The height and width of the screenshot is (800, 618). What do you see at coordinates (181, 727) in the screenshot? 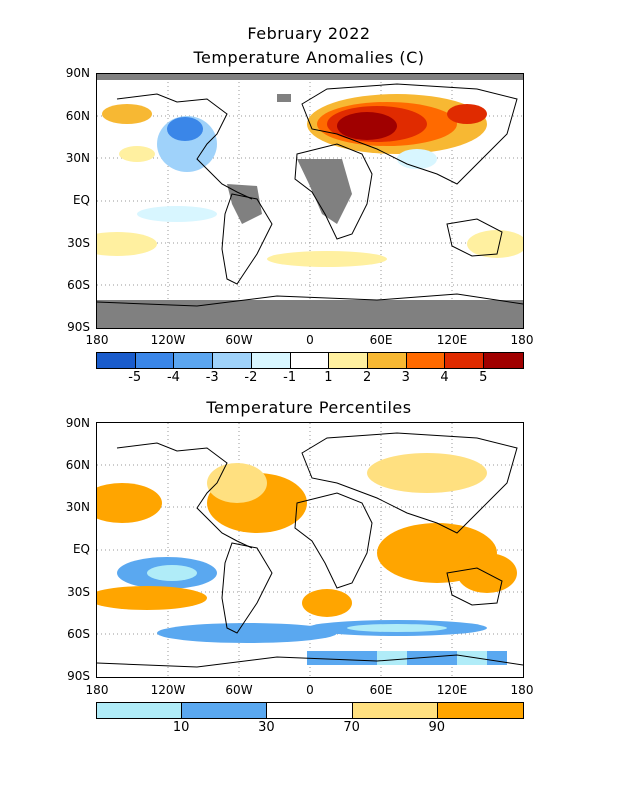
I see `colorbar-label: 10` at bounding box center [181, 727].